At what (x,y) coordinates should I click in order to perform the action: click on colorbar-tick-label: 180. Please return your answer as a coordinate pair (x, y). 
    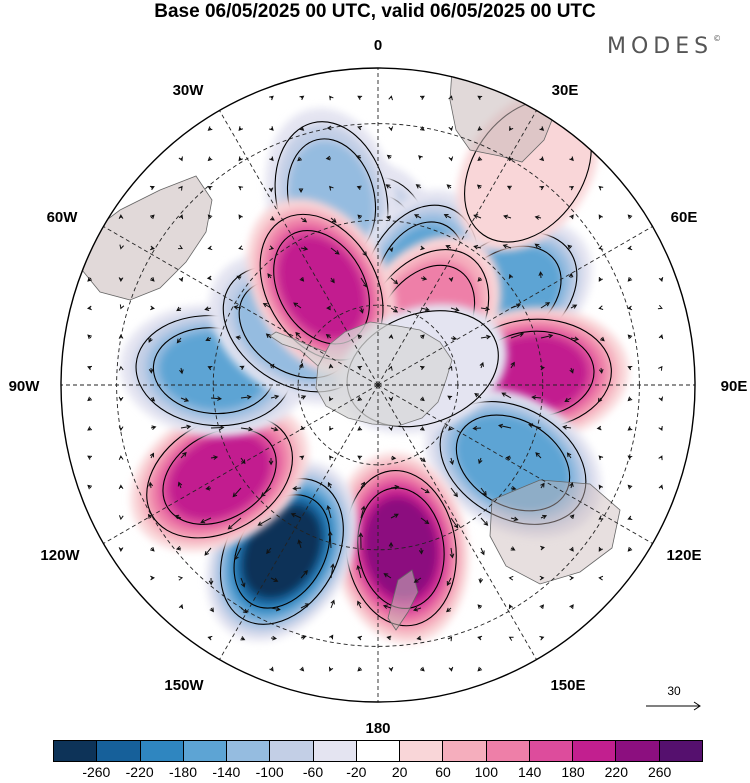
    Looking at the image, I should click on (573, 772).